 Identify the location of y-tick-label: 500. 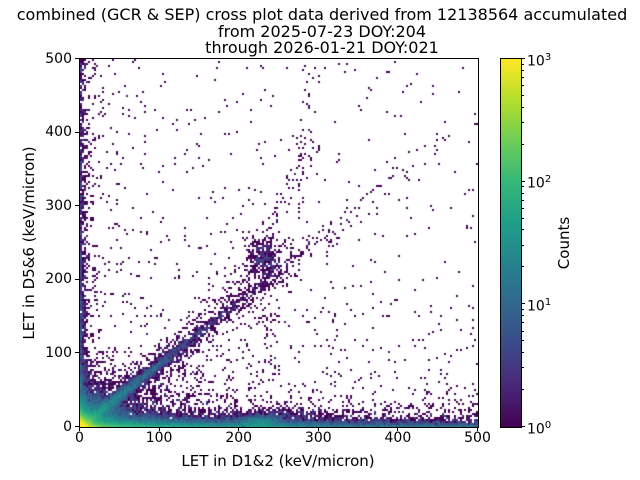
(58, 58).